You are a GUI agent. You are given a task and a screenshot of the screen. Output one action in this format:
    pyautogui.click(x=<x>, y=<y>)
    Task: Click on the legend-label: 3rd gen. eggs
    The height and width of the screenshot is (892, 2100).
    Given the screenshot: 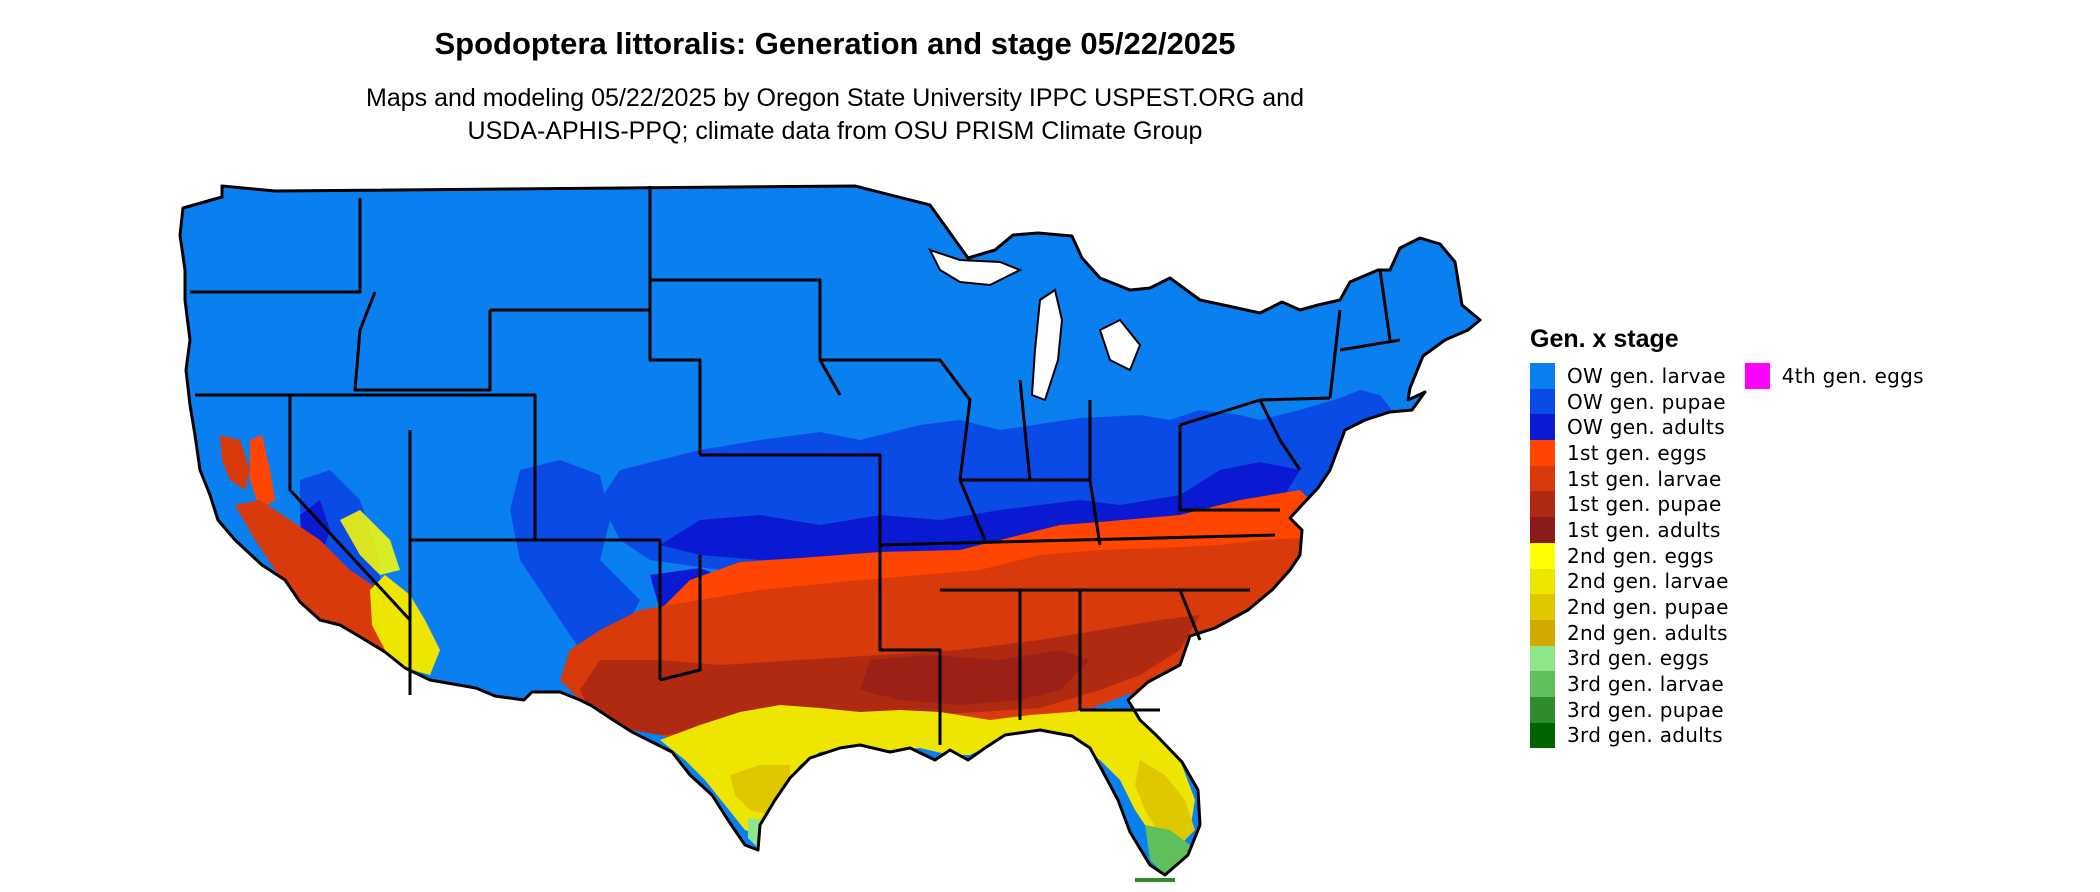 What is the action you would take?
    pyautogui.click(x=1638, y=658)
    